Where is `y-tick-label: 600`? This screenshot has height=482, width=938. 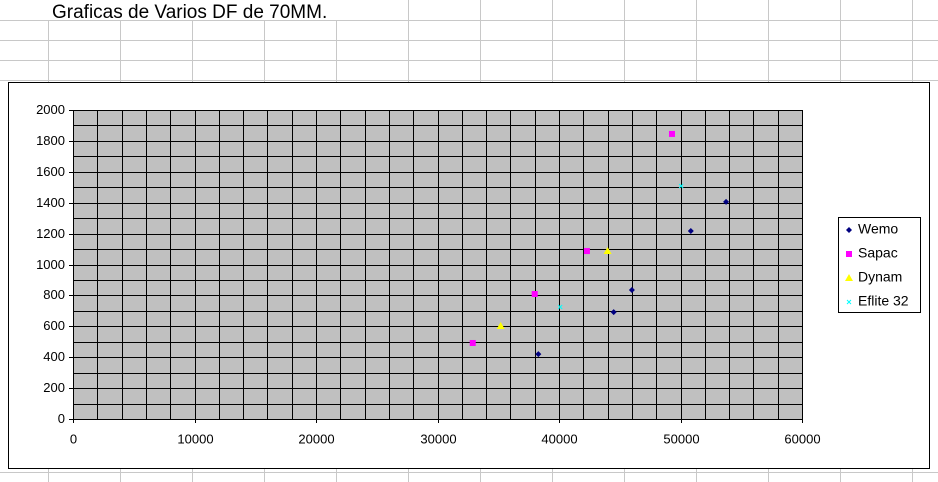 y-tick-label: 600 is located at coordinates (54, 325).